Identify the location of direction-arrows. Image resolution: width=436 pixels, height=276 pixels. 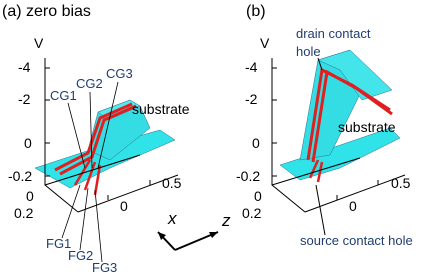
(188, 241).